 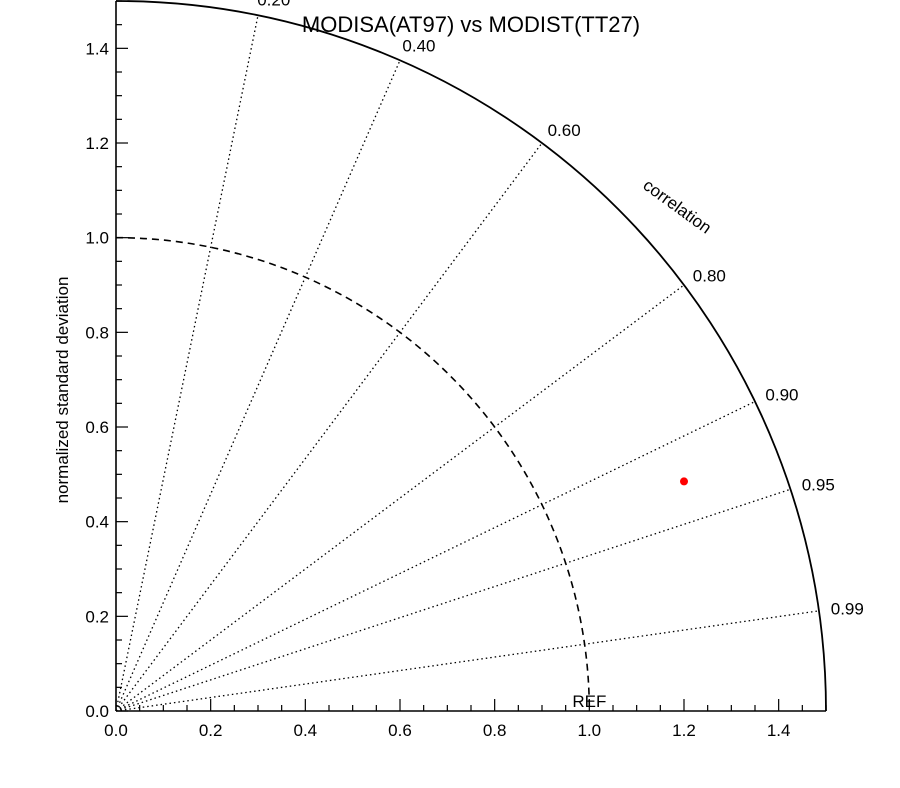 I want to click on x-tick-label: 0.0, so click(x=116, y=730).